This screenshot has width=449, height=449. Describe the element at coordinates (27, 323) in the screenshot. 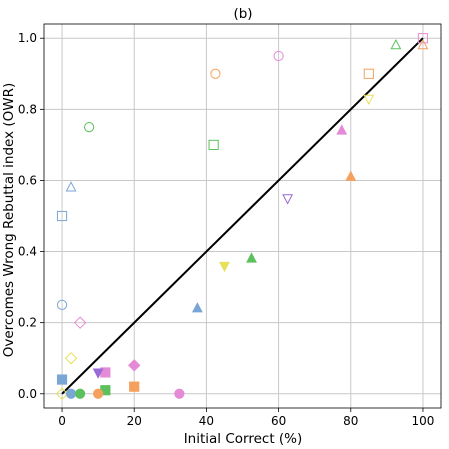

I see `y-tick-label: 0.2` at that location.